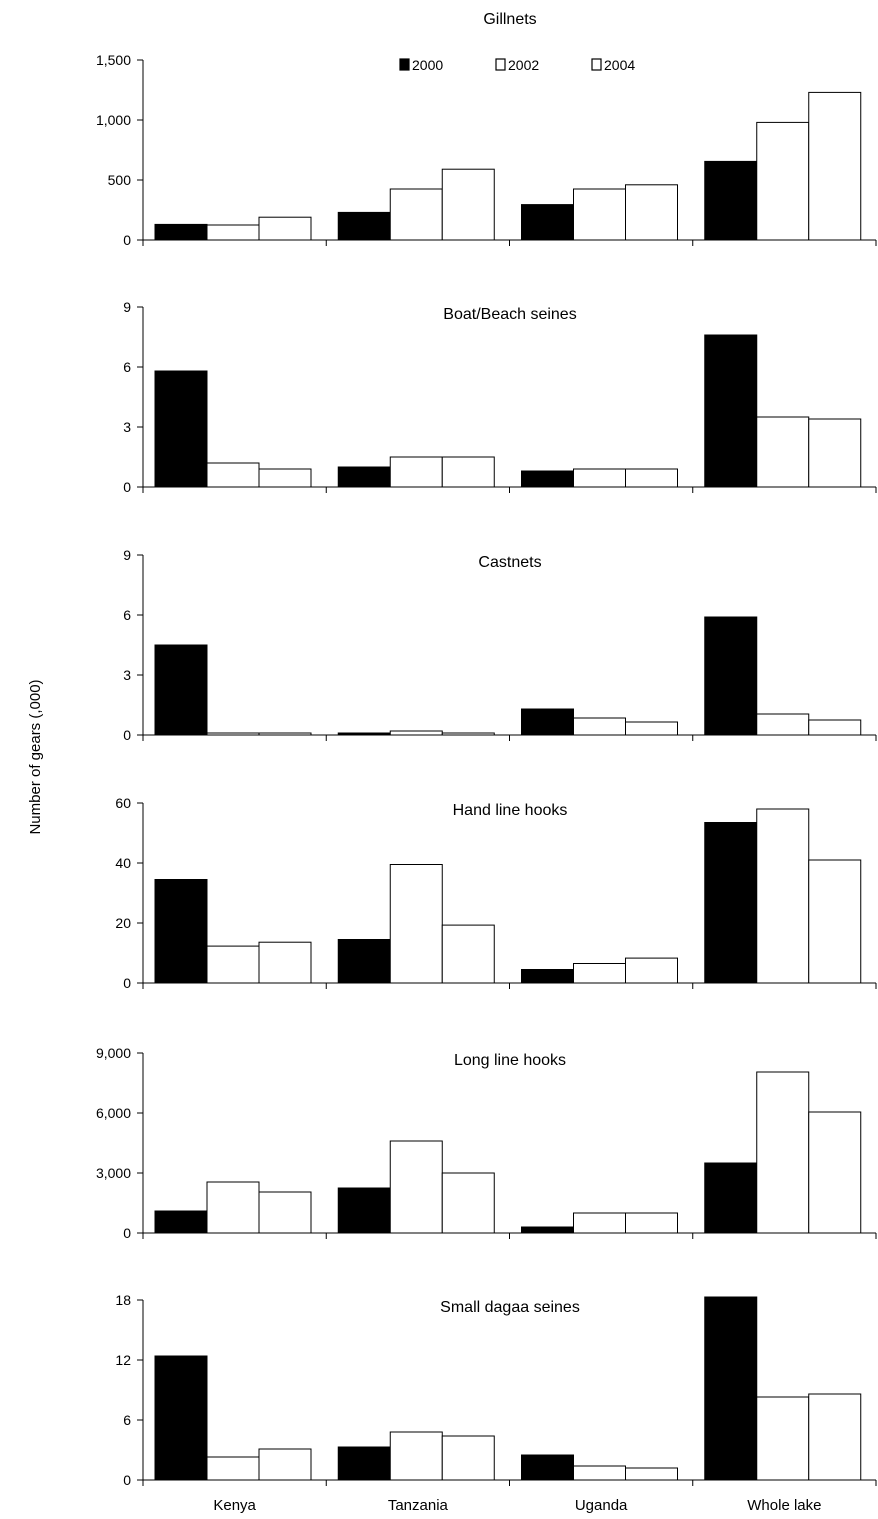 Image resolution: width=878 pixels, height=1519 pixels. I want to click on y-axis-label: Number of gears (,000), so click(35, 756).